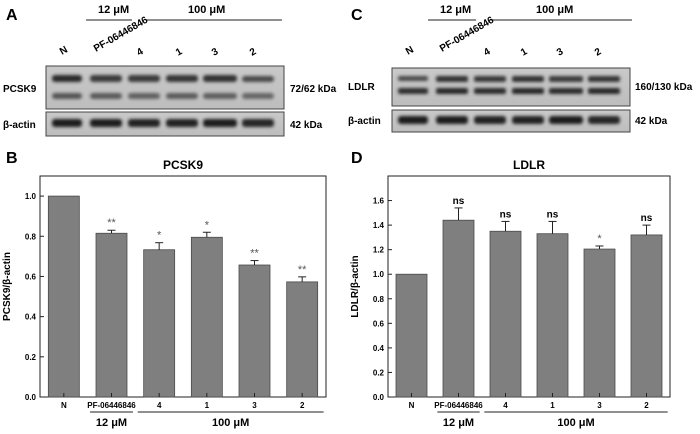 The width and height of the screenshot is (700, 434). What do you see at coordinates (487, 52) in the screenshot?
I see `blot-right-lane-label: 4` at bounding box center [487, 52].